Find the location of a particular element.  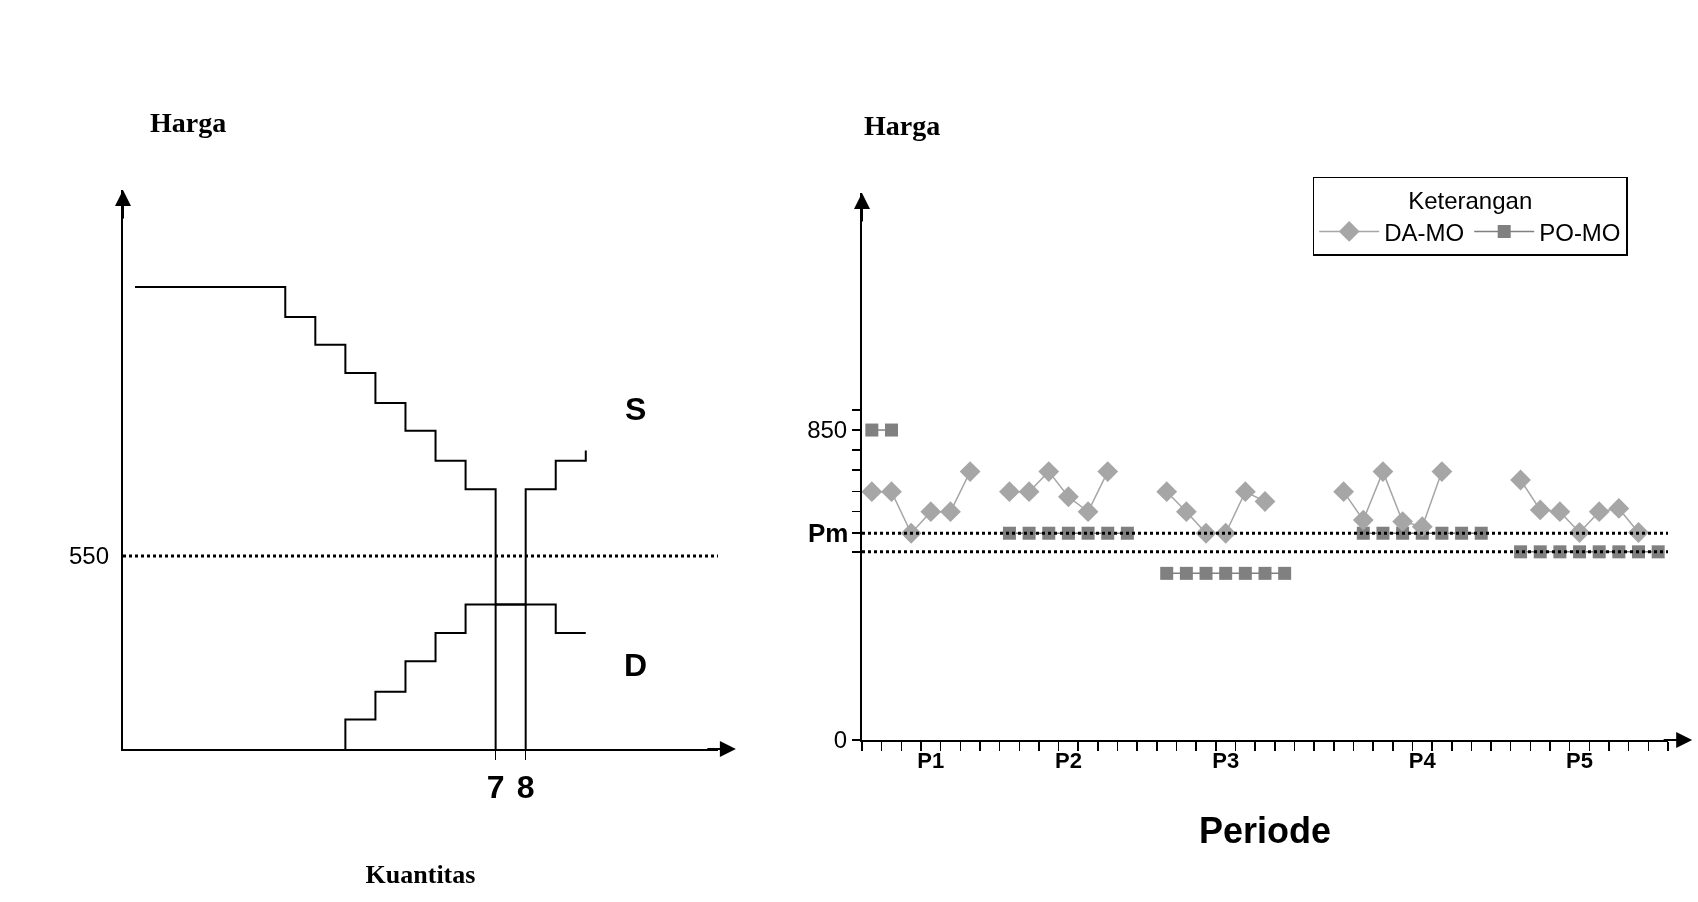

legend-title: Keterangan is located at coordinates (1470, 201).